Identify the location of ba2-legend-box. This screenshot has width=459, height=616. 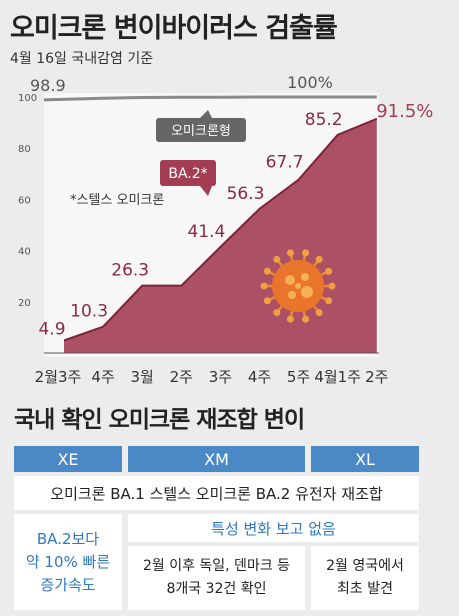
(188, 173).